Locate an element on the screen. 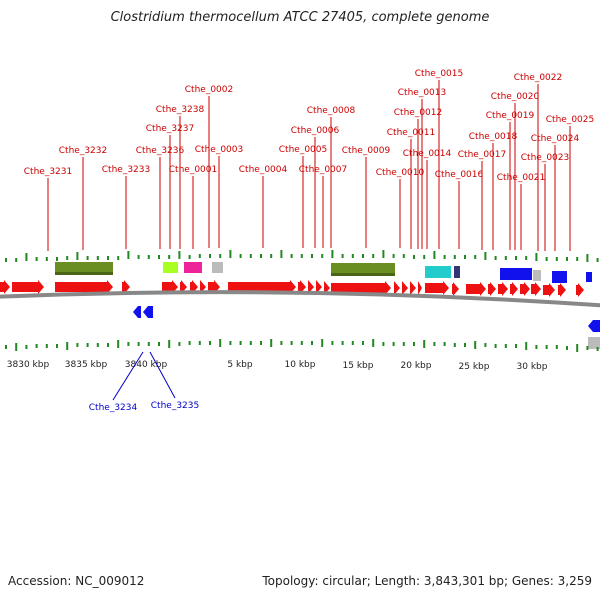 The image size is (600, 600). gene-label: Cthe_3232 is located at coordinates (83, 151).